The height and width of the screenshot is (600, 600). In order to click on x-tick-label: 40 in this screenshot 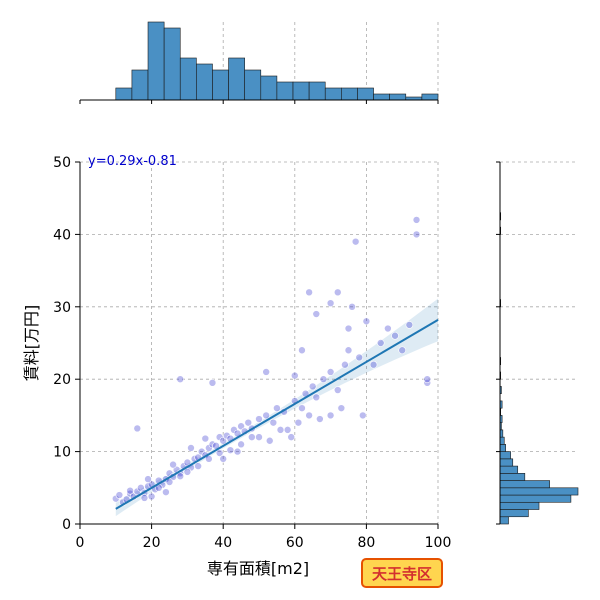, I will do `click(223, 543)`.